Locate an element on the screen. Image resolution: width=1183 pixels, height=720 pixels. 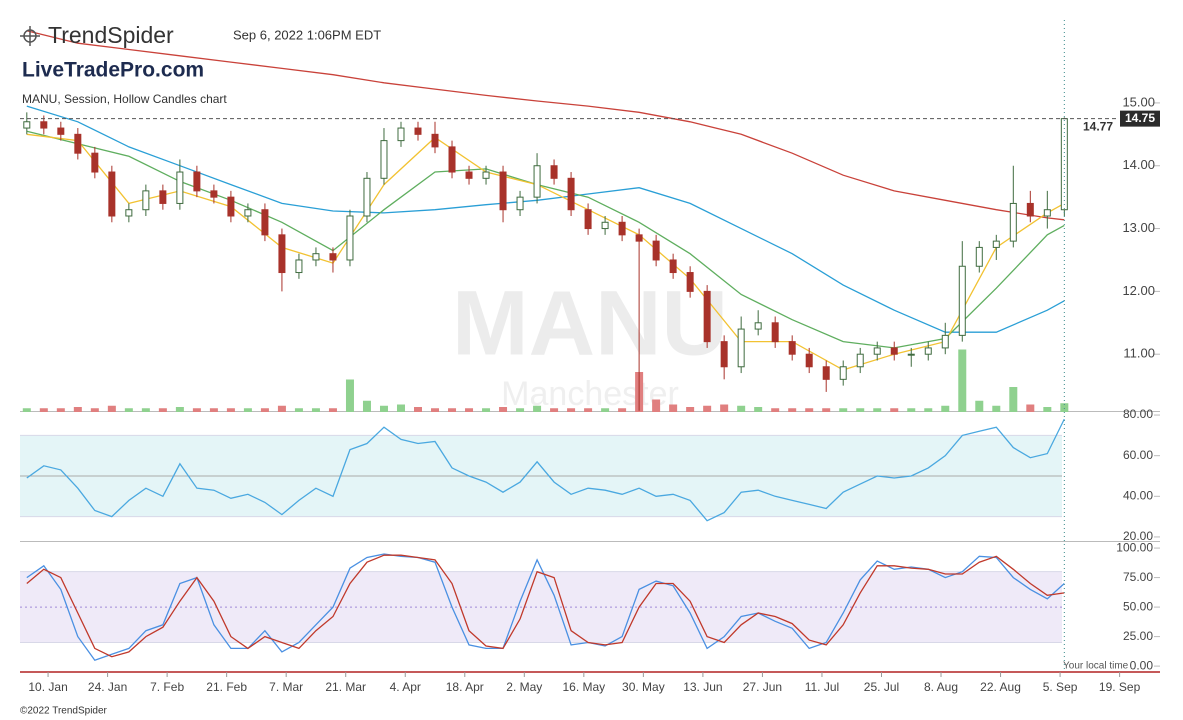
name-watermark: Manchester is located at coordinates (590, 394).